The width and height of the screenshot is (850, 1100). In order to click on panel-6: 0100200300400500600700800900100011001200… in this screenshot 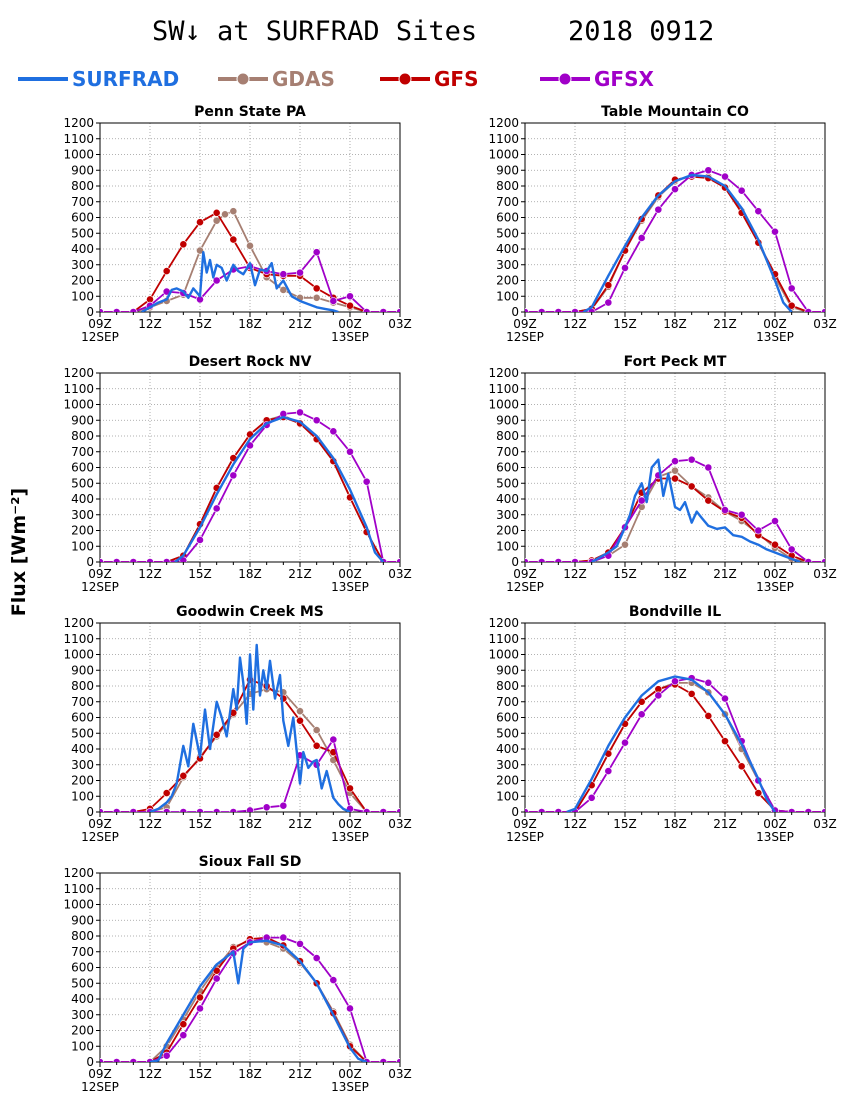, I will do `click(237, 974)`.